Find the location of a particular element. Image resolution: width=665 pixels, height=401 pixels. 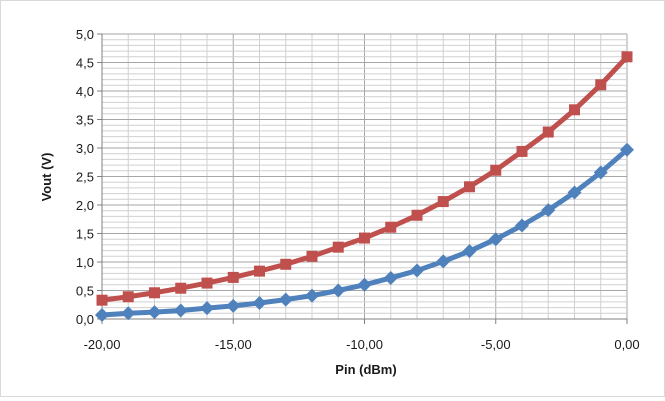

x-tick-label: 0,00 is located at coordinates (626, 344).